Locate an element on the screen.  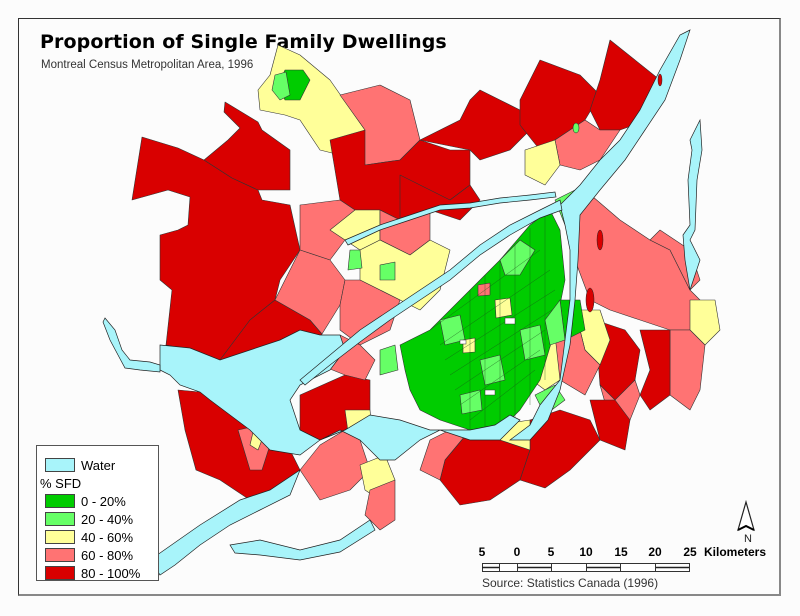
legend-class-40-60: 40 - 60% is located at coordinates (89, 537).